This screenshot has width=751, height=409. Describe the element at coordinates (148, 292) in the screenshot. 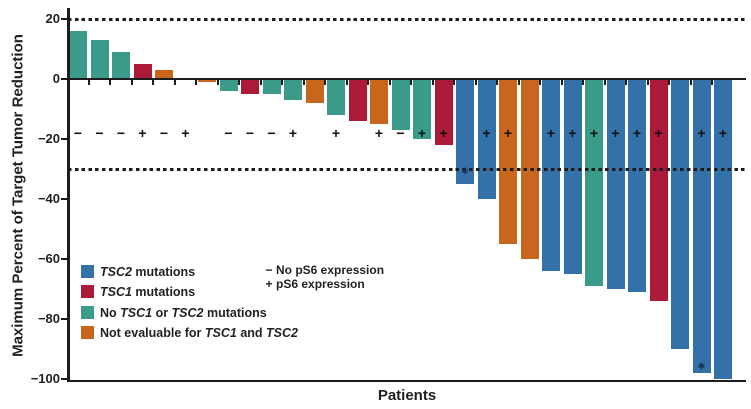

I see `legend-label: TSC1 mutations` at that location.